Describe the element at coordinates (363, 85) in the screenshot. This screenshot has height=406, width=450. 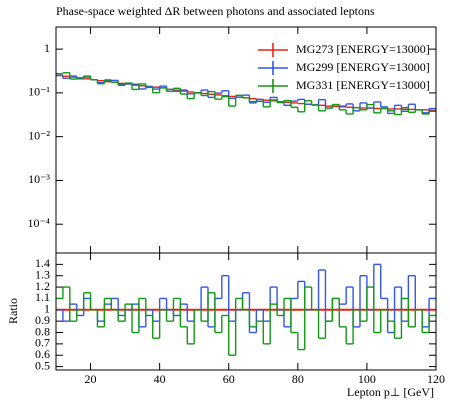
I see `legend-label: MG331 [ENERGY=13000]` at that location.